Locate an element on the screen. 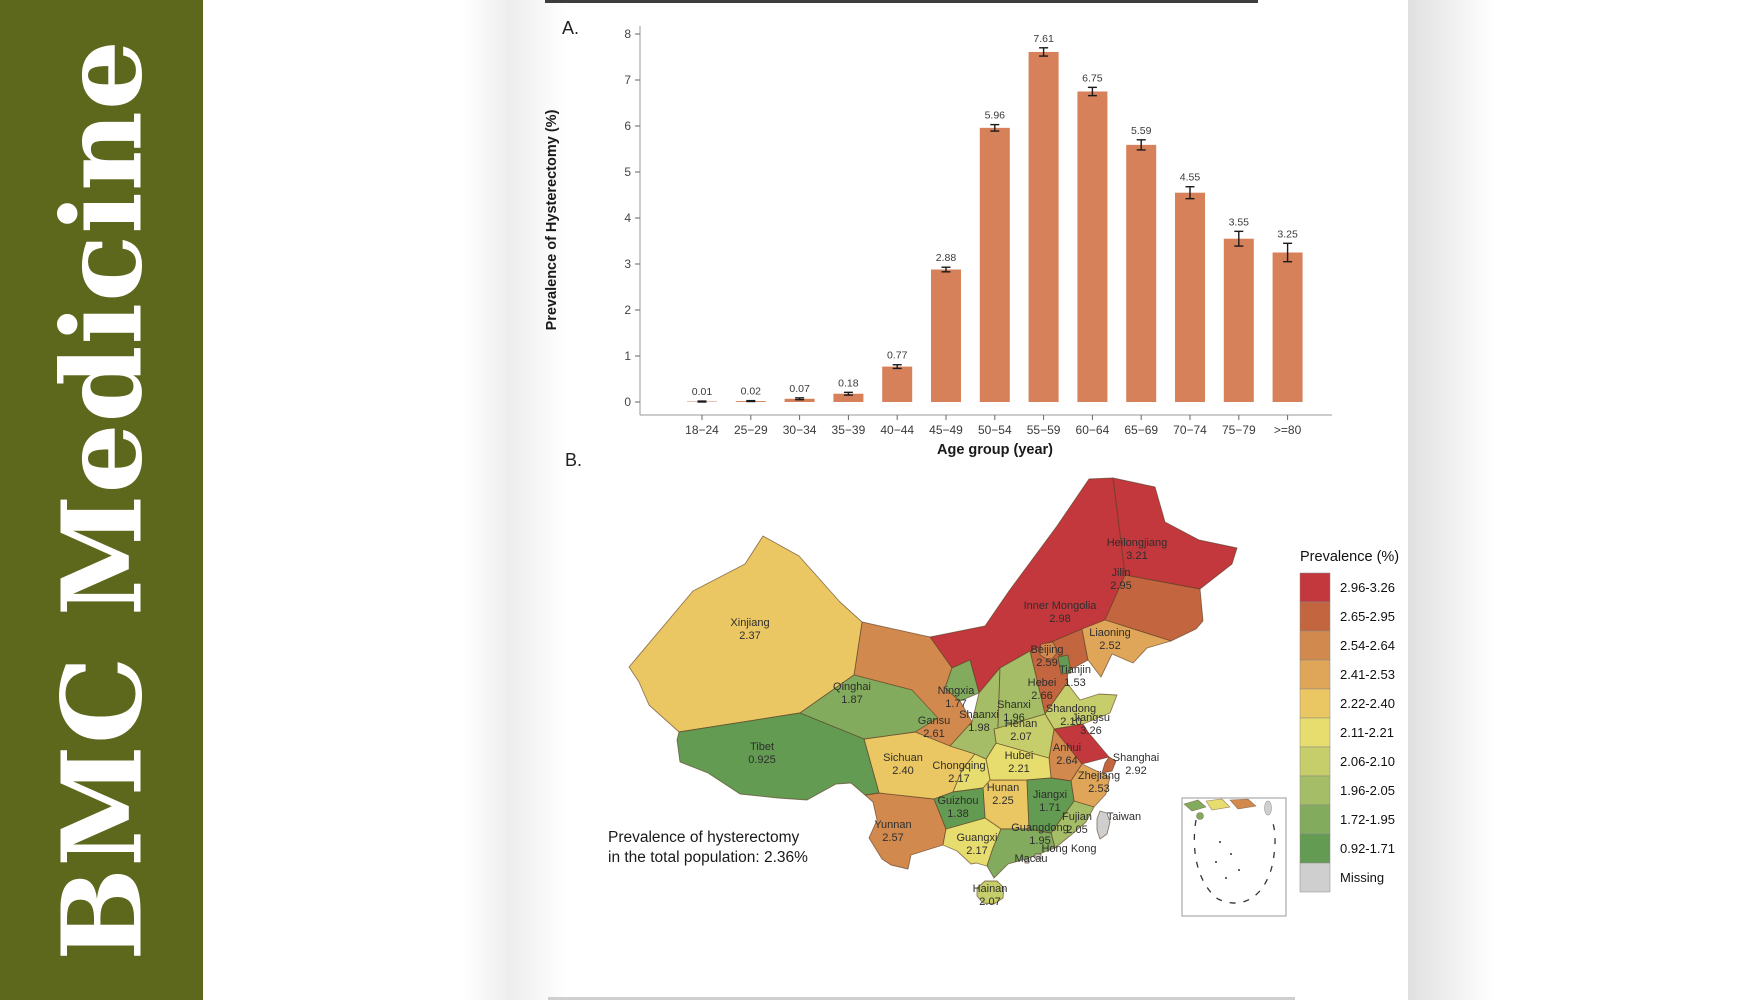 Image resolution: width=1760 pixels, height=1000 pixels. bar-value-label: 7.61 is located at coordinates (1043, 39).